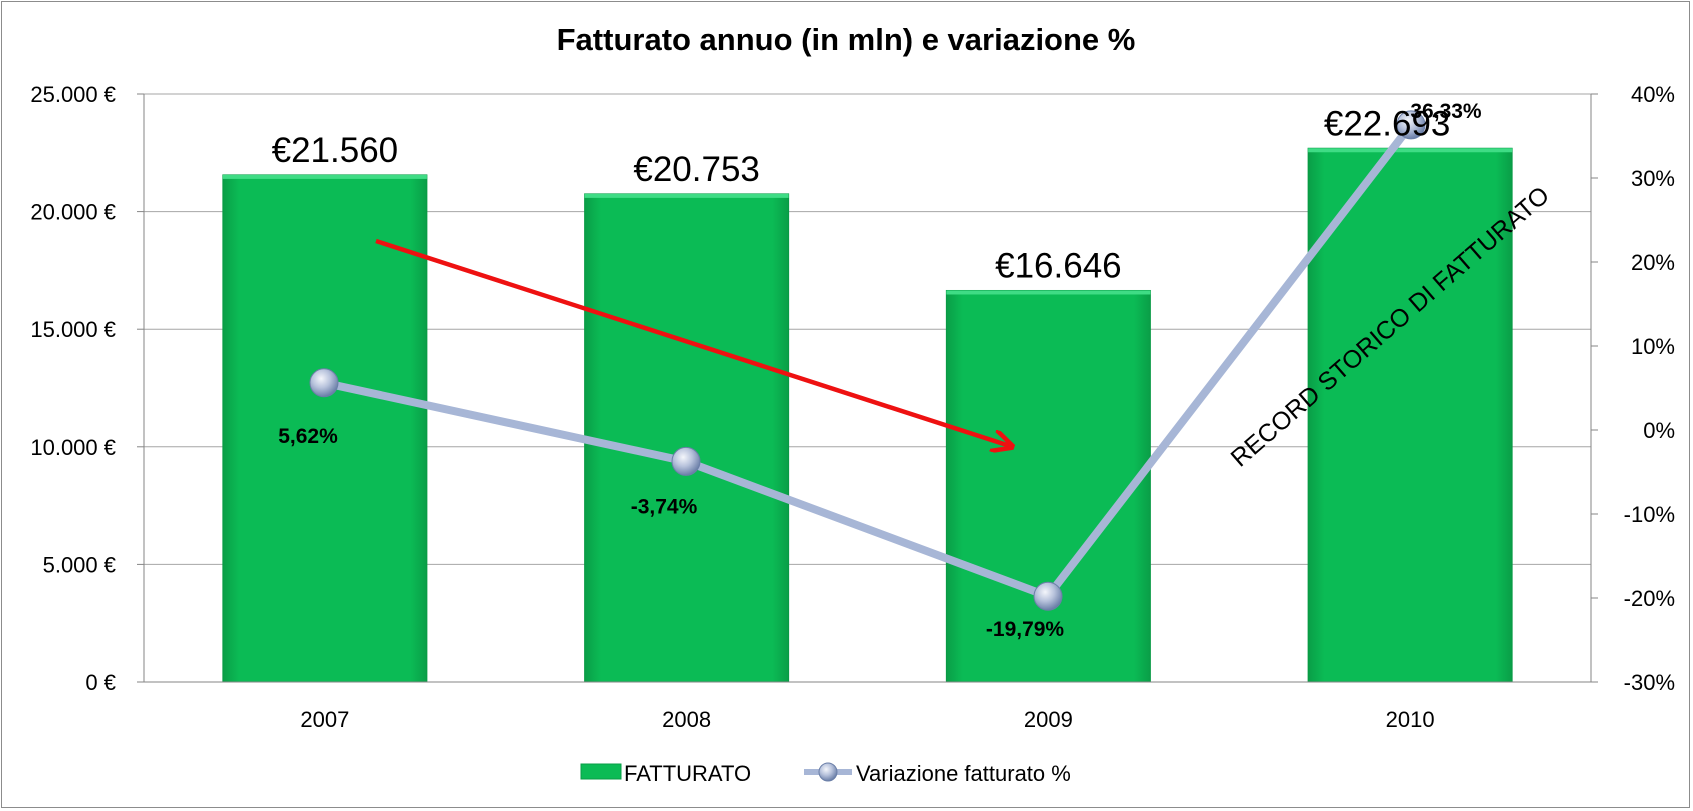  What do you see at coordinates (867, 719) in the screenshot?
I see `category-labels: 2007 2008 2009 2010` at bounding box center [867, 719].